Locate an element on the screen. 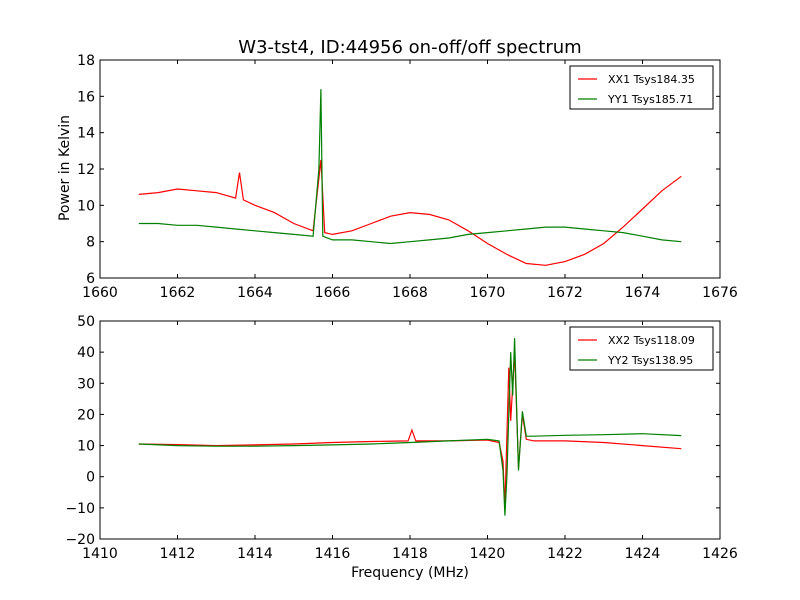  y-axis-label: Power in Kelvin is located at coordinates (65, 168).